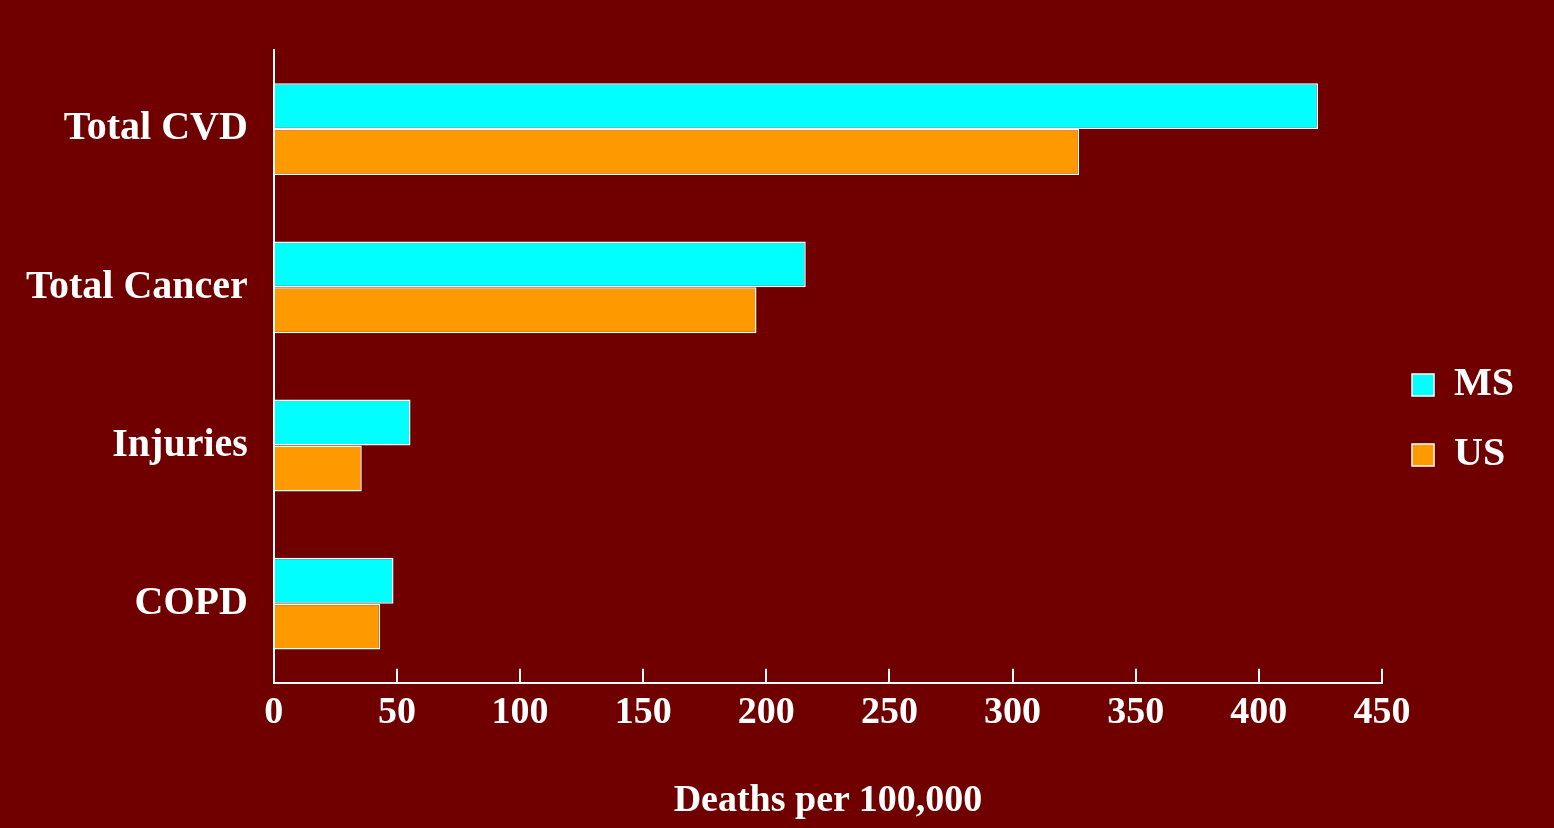 The image size is (1554, 828). Describe the element at coordinates (1136, 710) in the screenshot. I see `x-tick-label: 350` at that location.